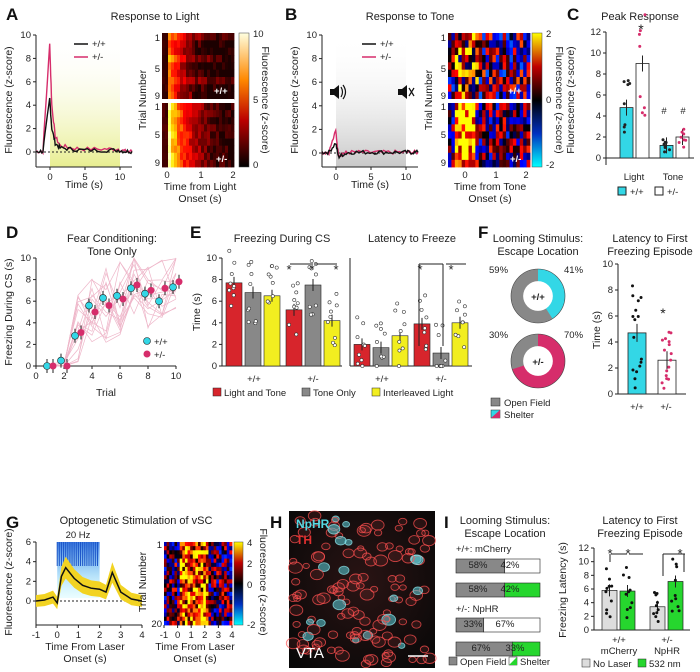  I want to click on i-legend-532: 532 nm, so click(665, 664).